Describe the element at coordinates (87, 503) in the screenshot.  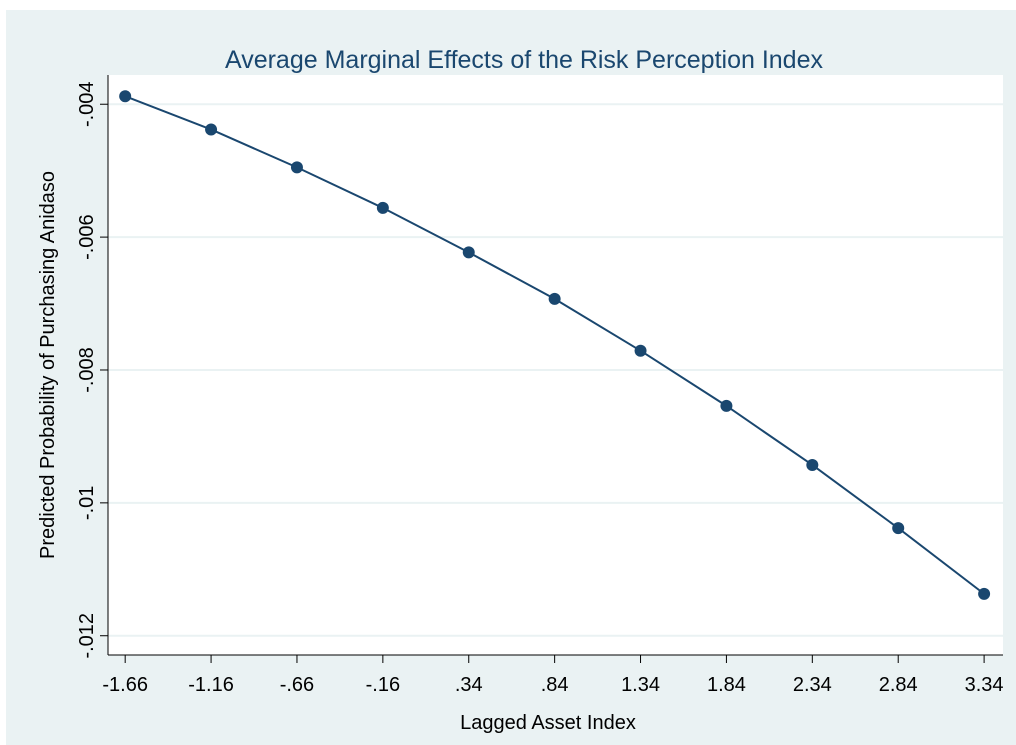
I see `y-tick-label: -.01` at that location.